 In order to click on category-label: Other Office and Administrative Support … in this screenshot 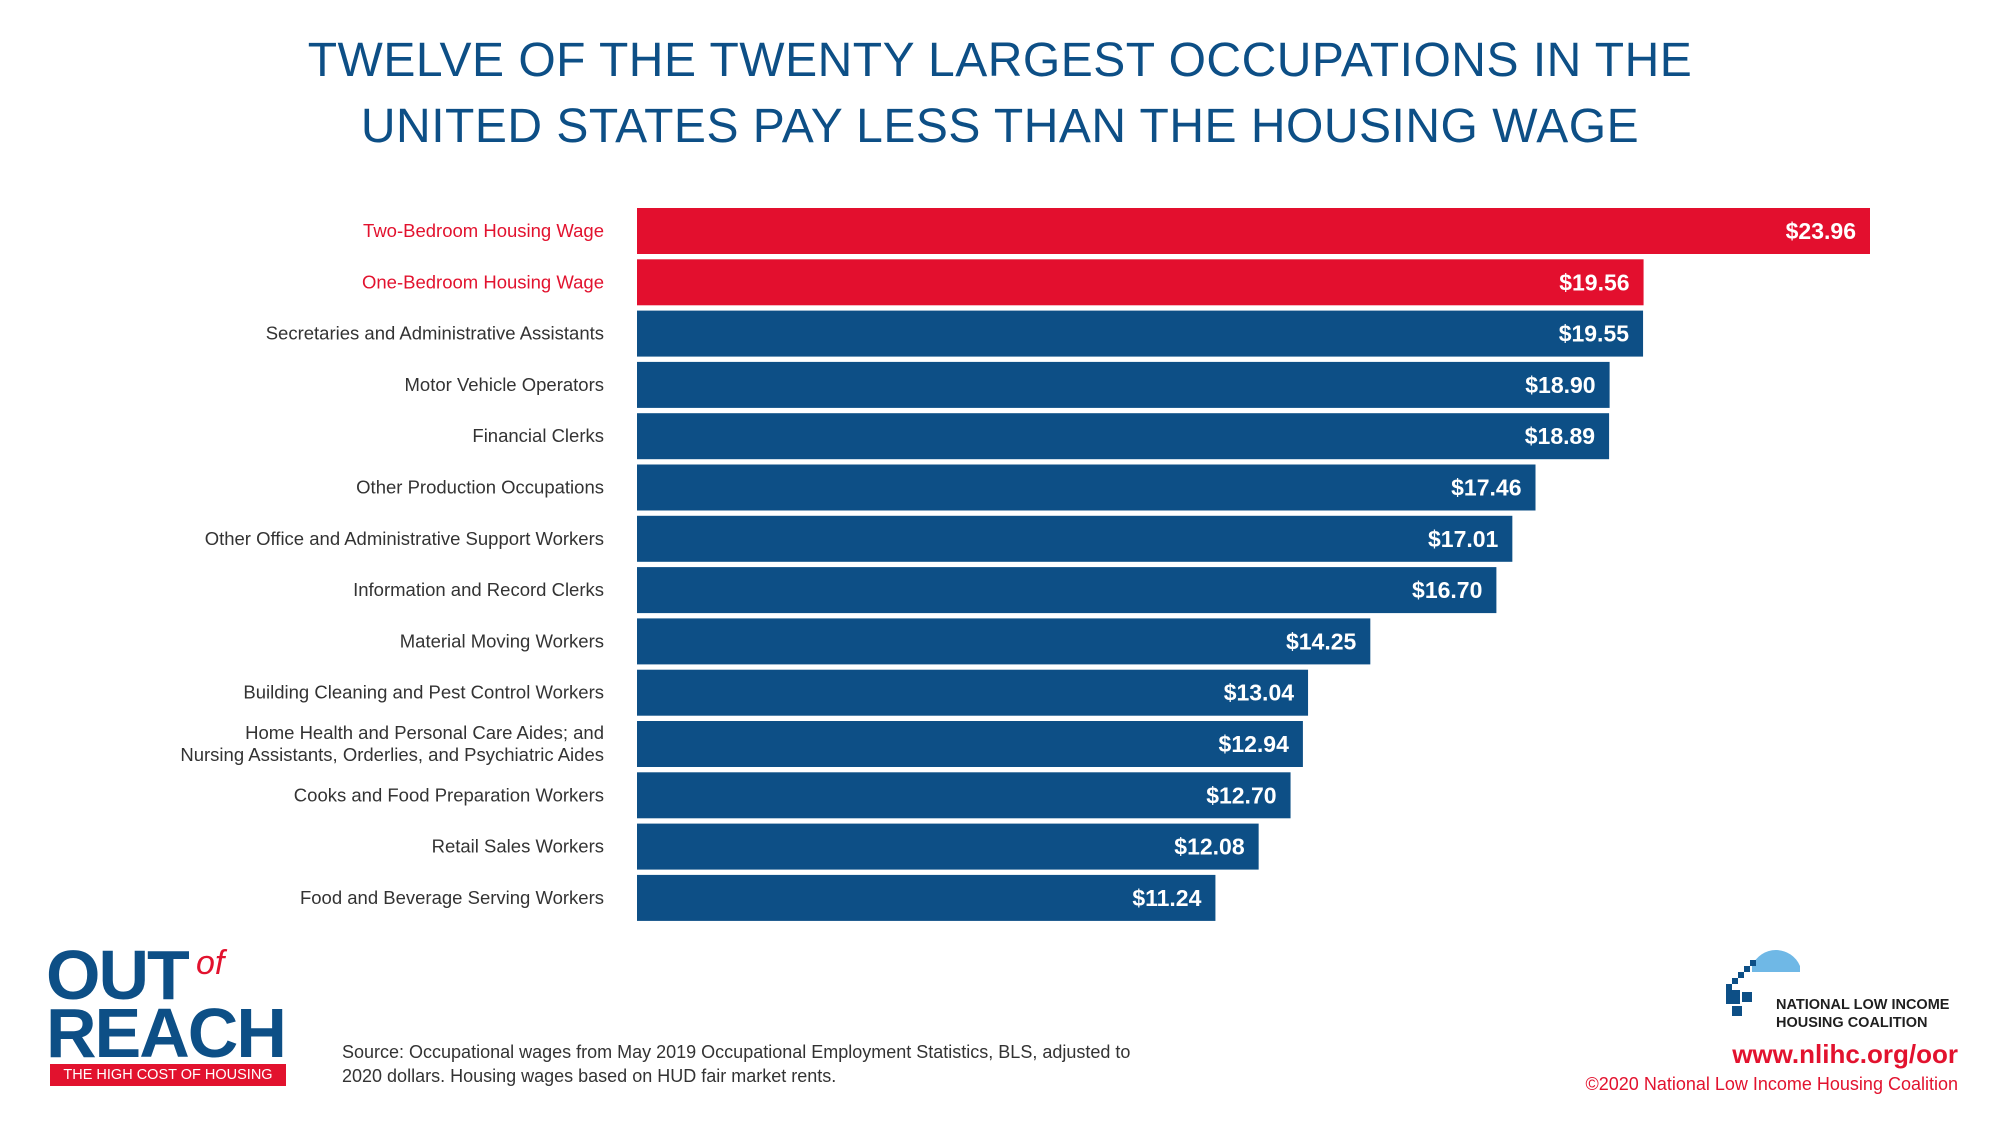, I will do `click(404, 538)`.